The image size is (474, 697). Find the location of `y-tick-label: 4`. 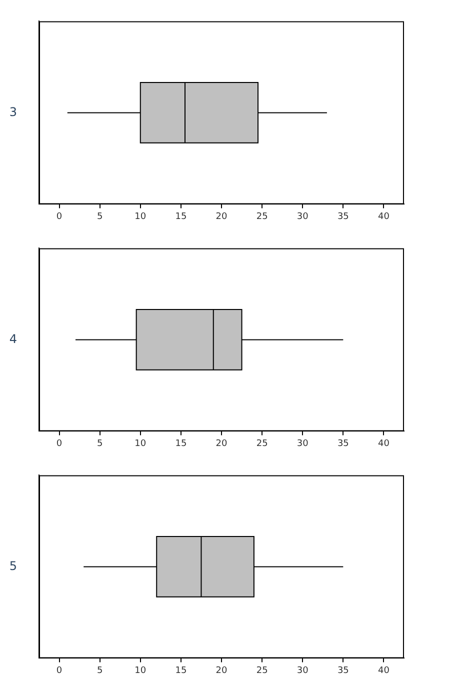

y-tick-label: 4 is located at coordinates (13, 339).